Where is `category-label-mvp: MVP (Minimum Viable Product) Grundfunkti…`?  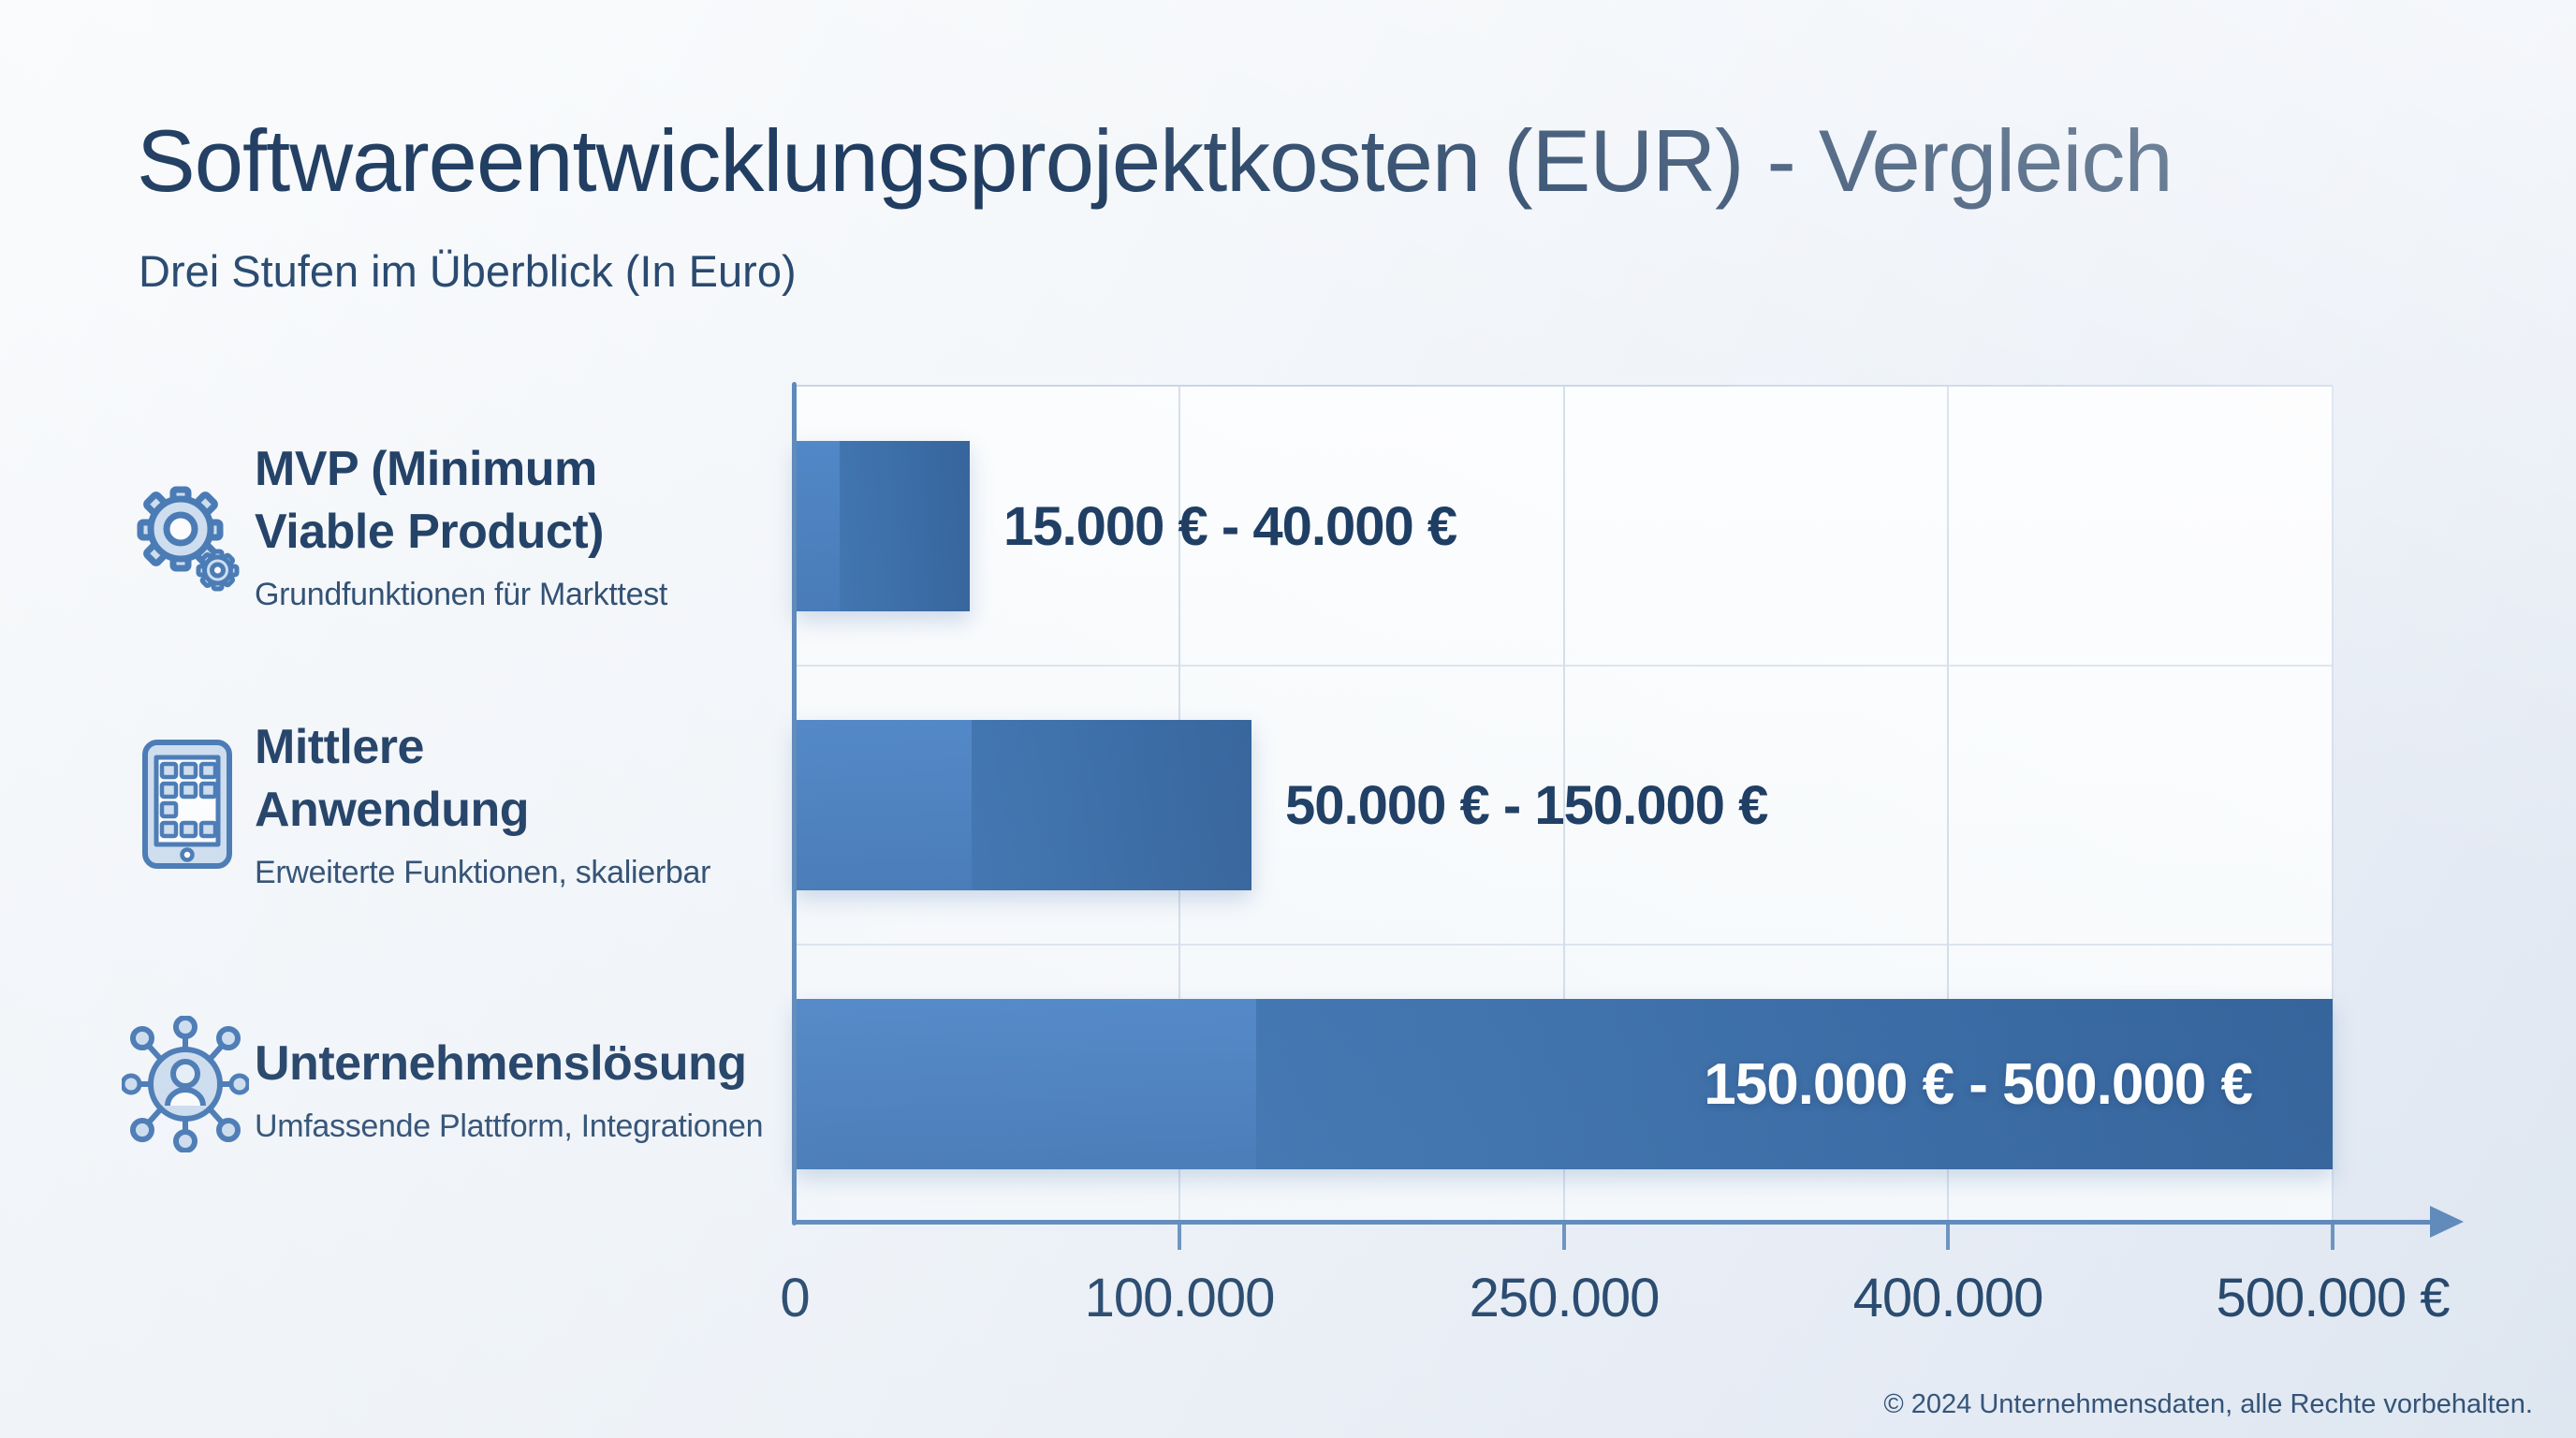
category-label-mvp: MVP (Minimum Viable Product) Grundfunkti… is located at coordinates (535, 525).